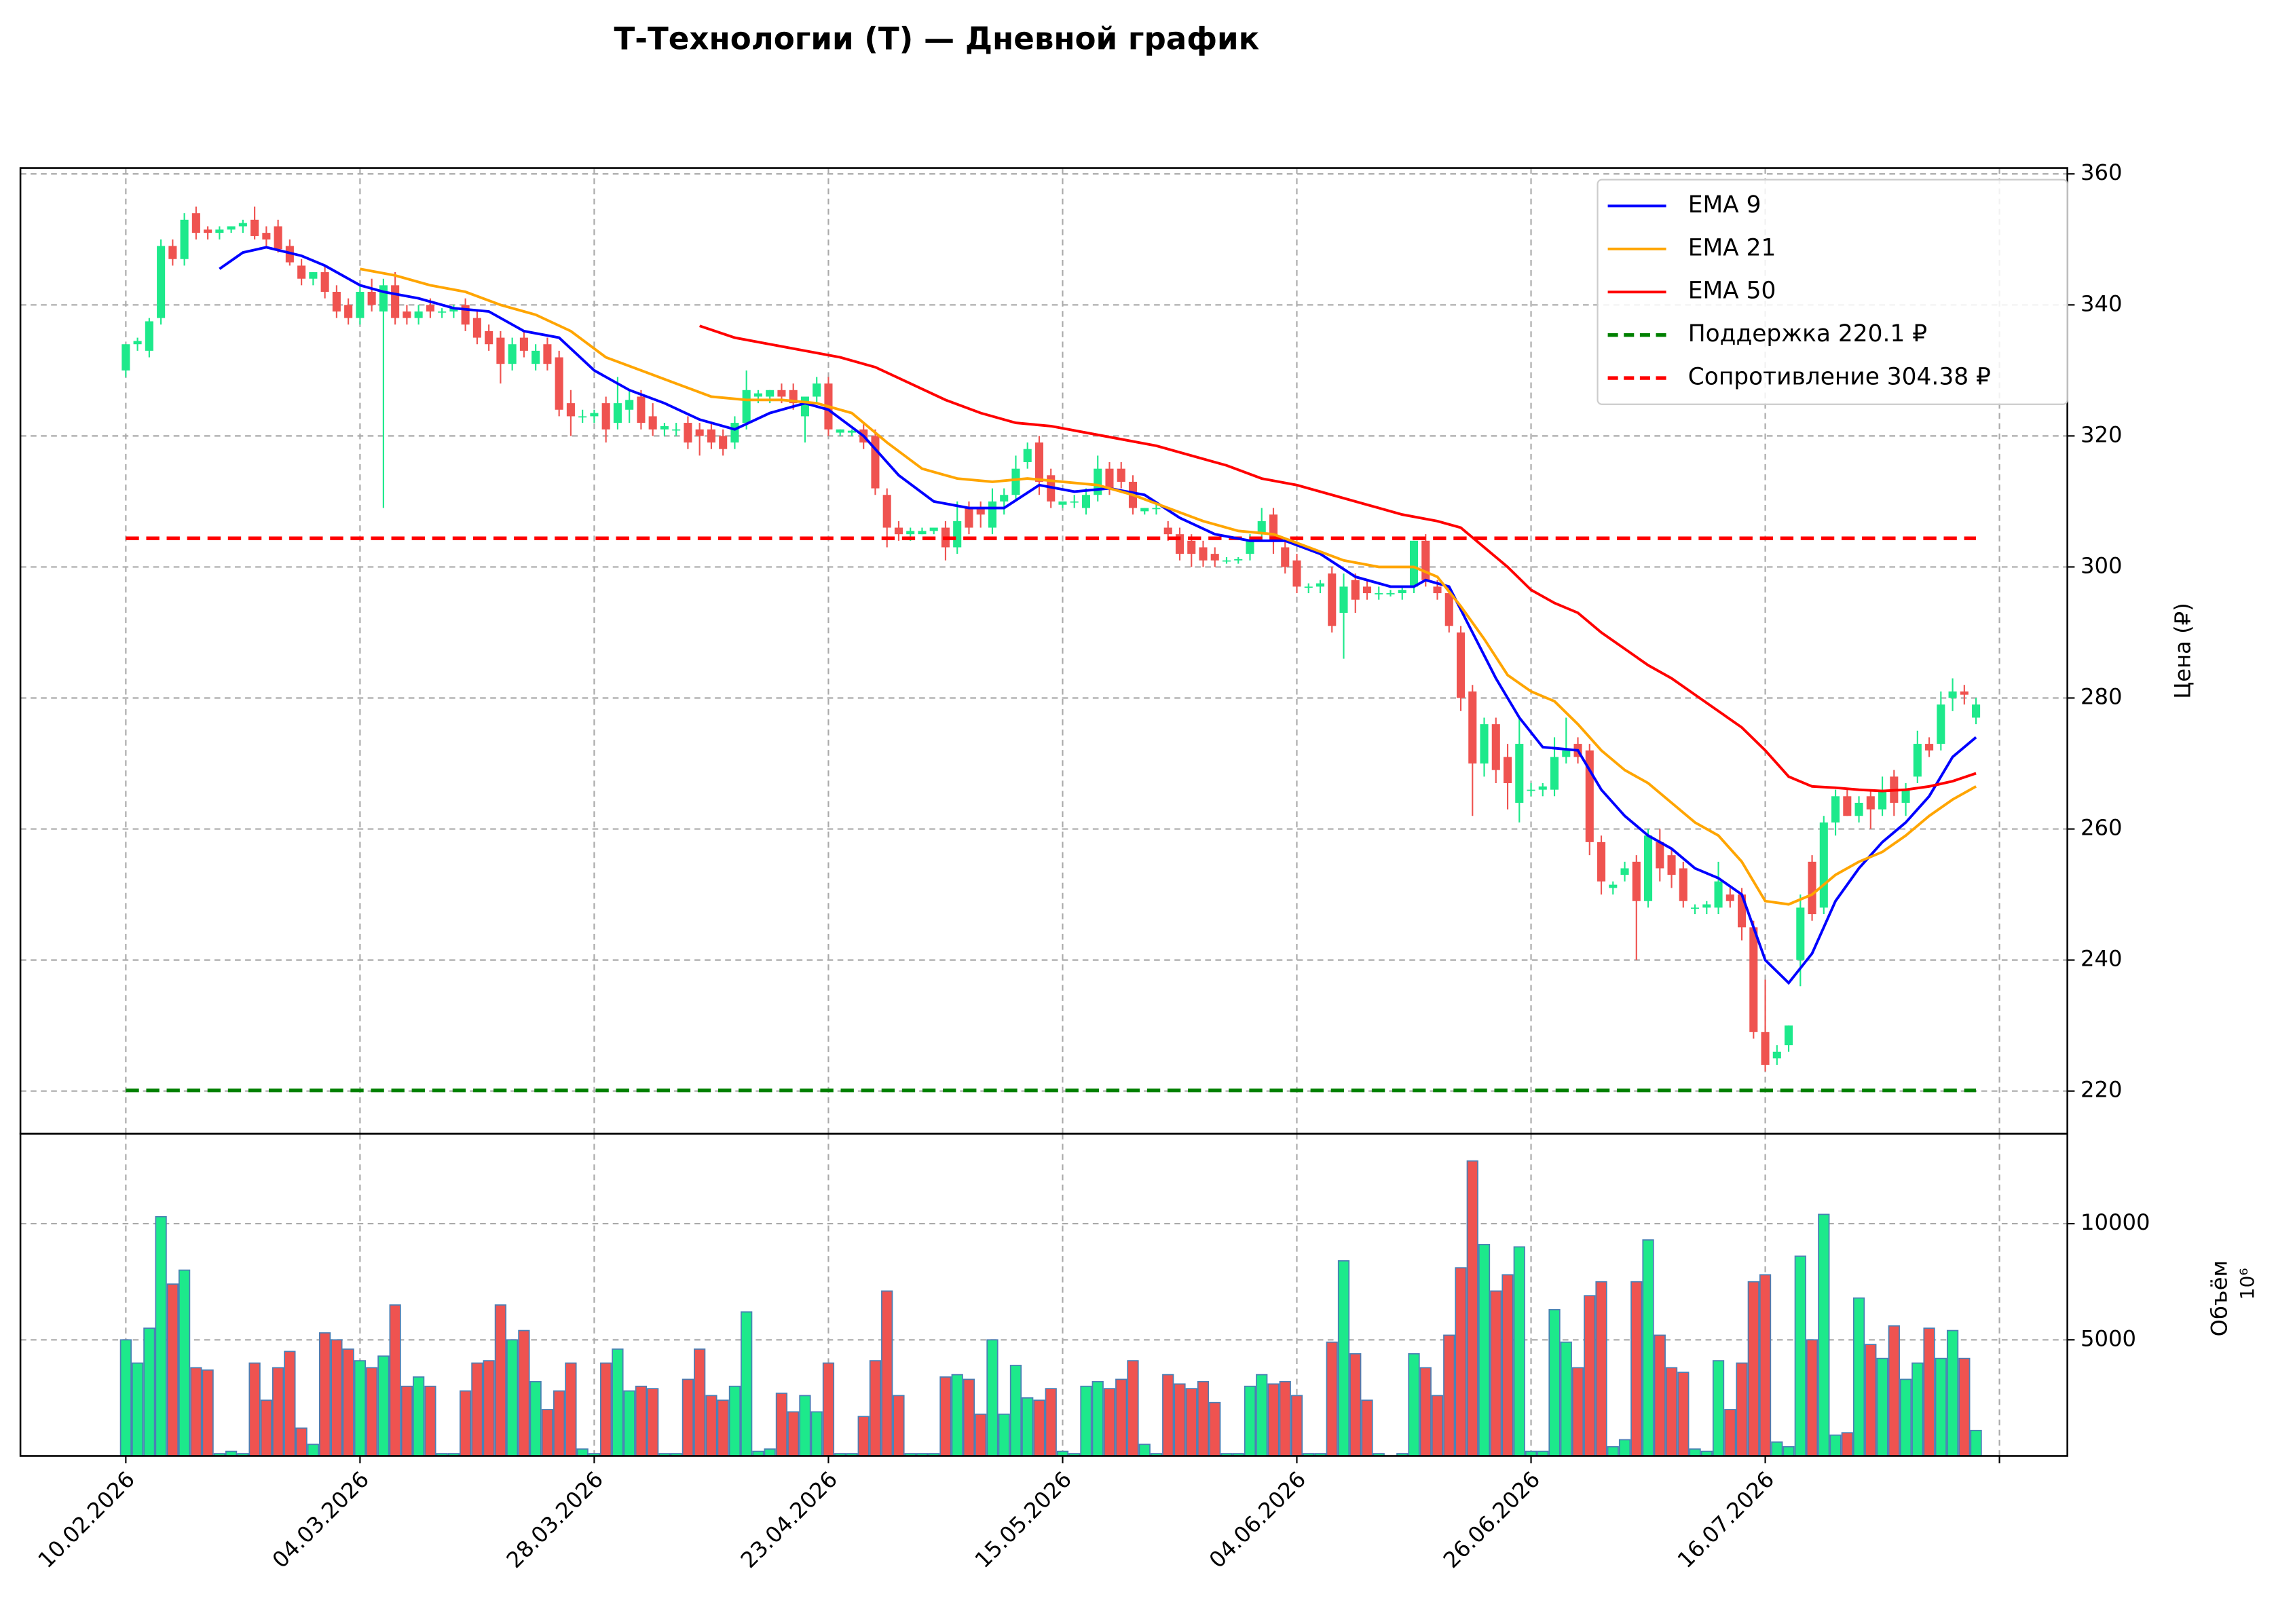 The width and height of the screenshot is (2276, 1624). I want to click on x-tick-label: 16.07.2026, so click(1726, 1520).